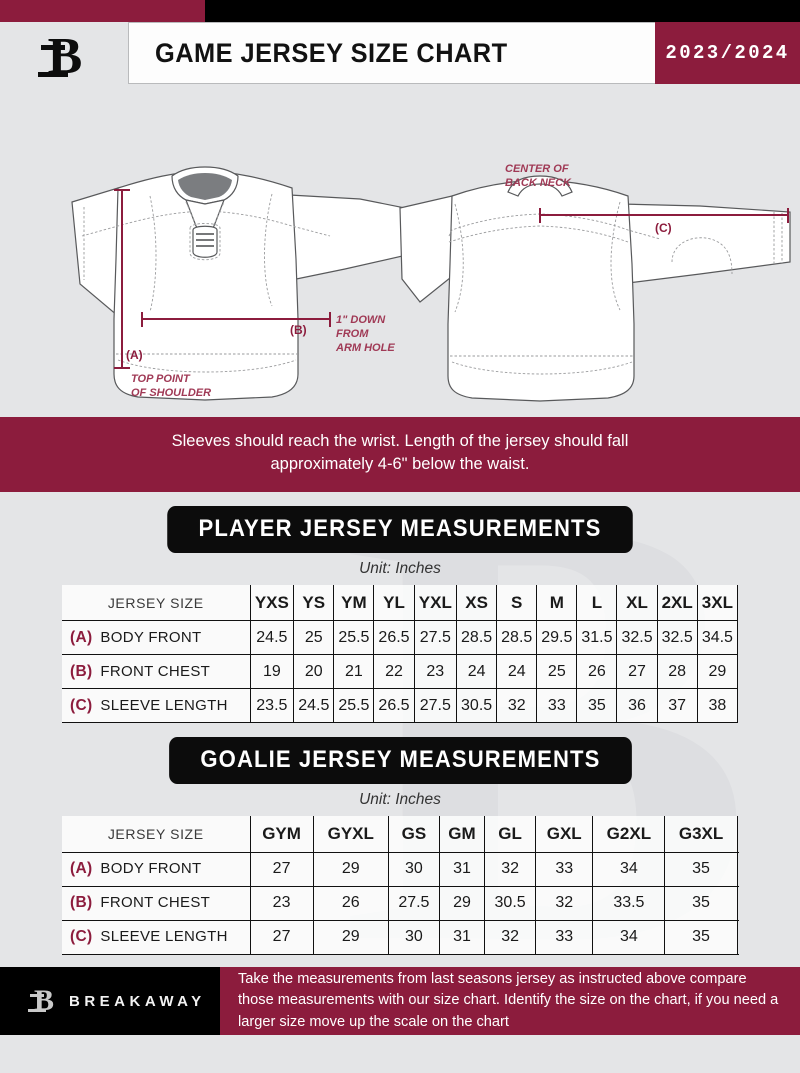 The width and height of the screenshot is (800, 1073). I want to click on breakaway-b-icon: B, so click(59, 56).